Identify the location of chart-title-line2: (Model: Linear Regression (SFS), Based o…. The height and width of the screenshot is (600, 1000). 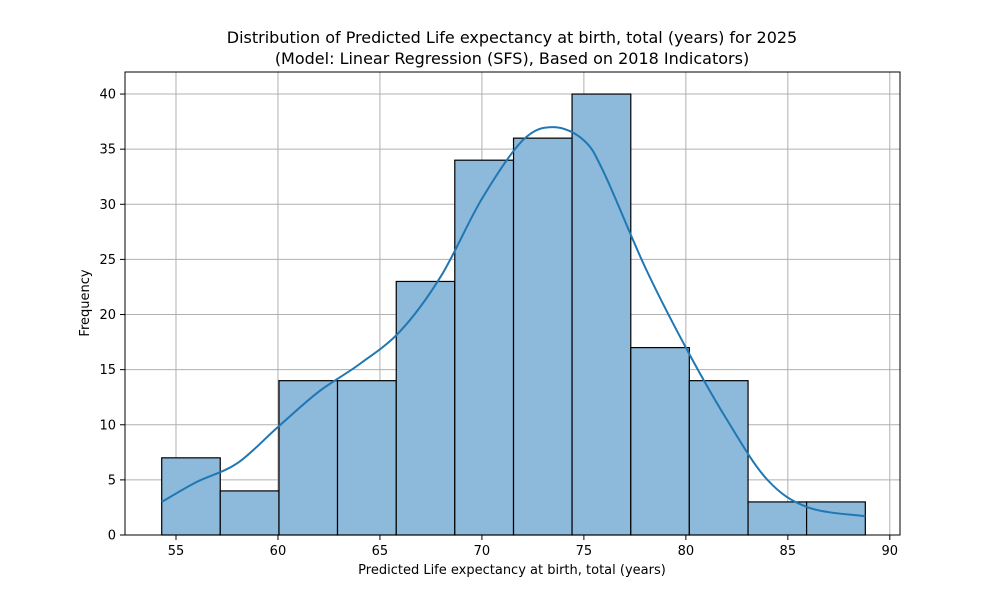
(512, 58).